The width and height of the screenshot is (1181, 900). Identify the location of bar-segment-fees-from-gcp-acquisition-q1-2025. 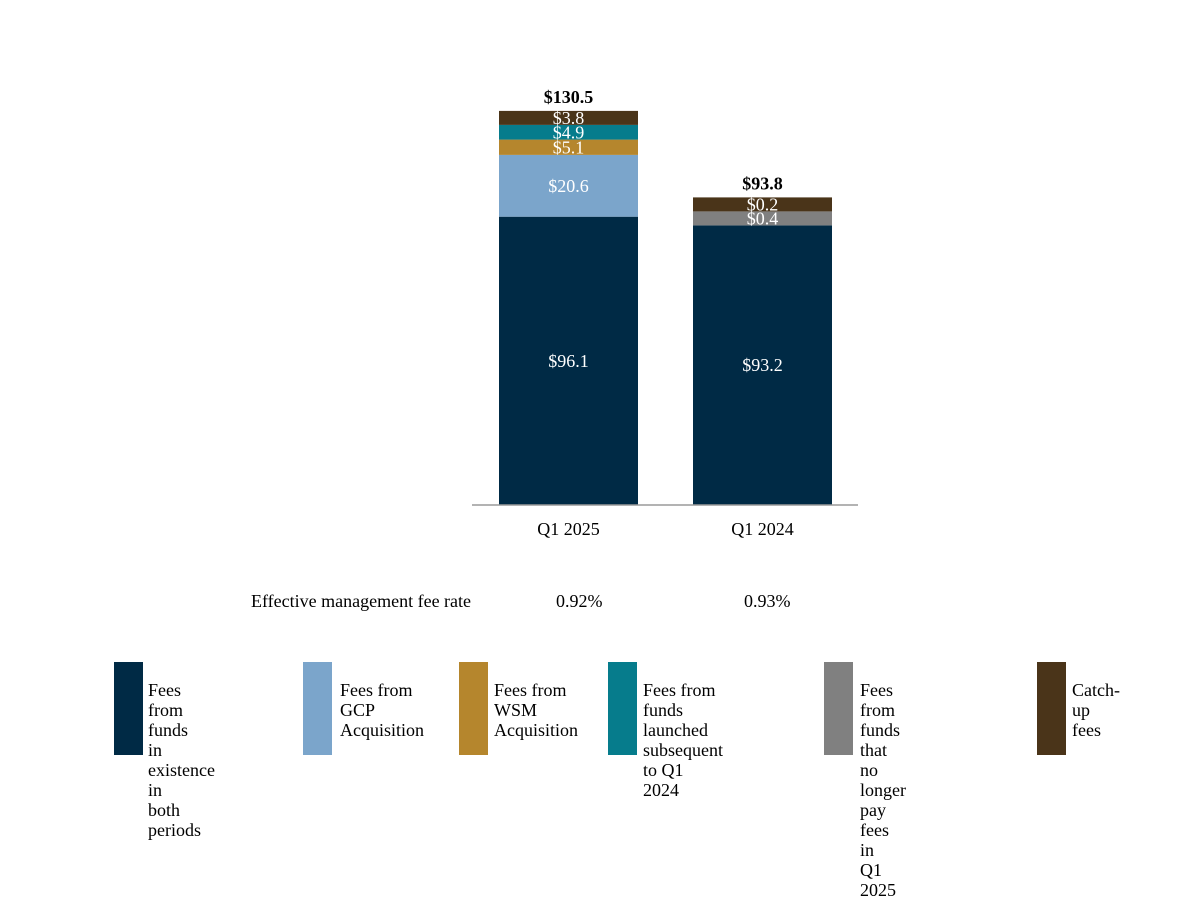
(568, 185).